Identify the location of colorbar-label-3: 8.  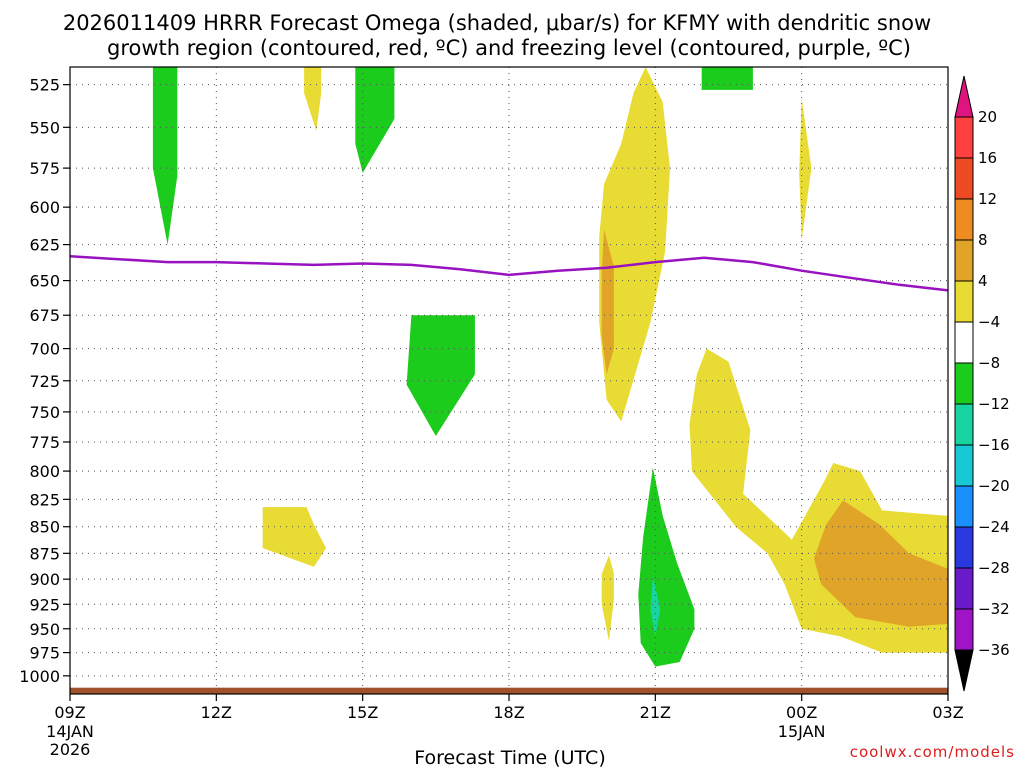
(983, 240).